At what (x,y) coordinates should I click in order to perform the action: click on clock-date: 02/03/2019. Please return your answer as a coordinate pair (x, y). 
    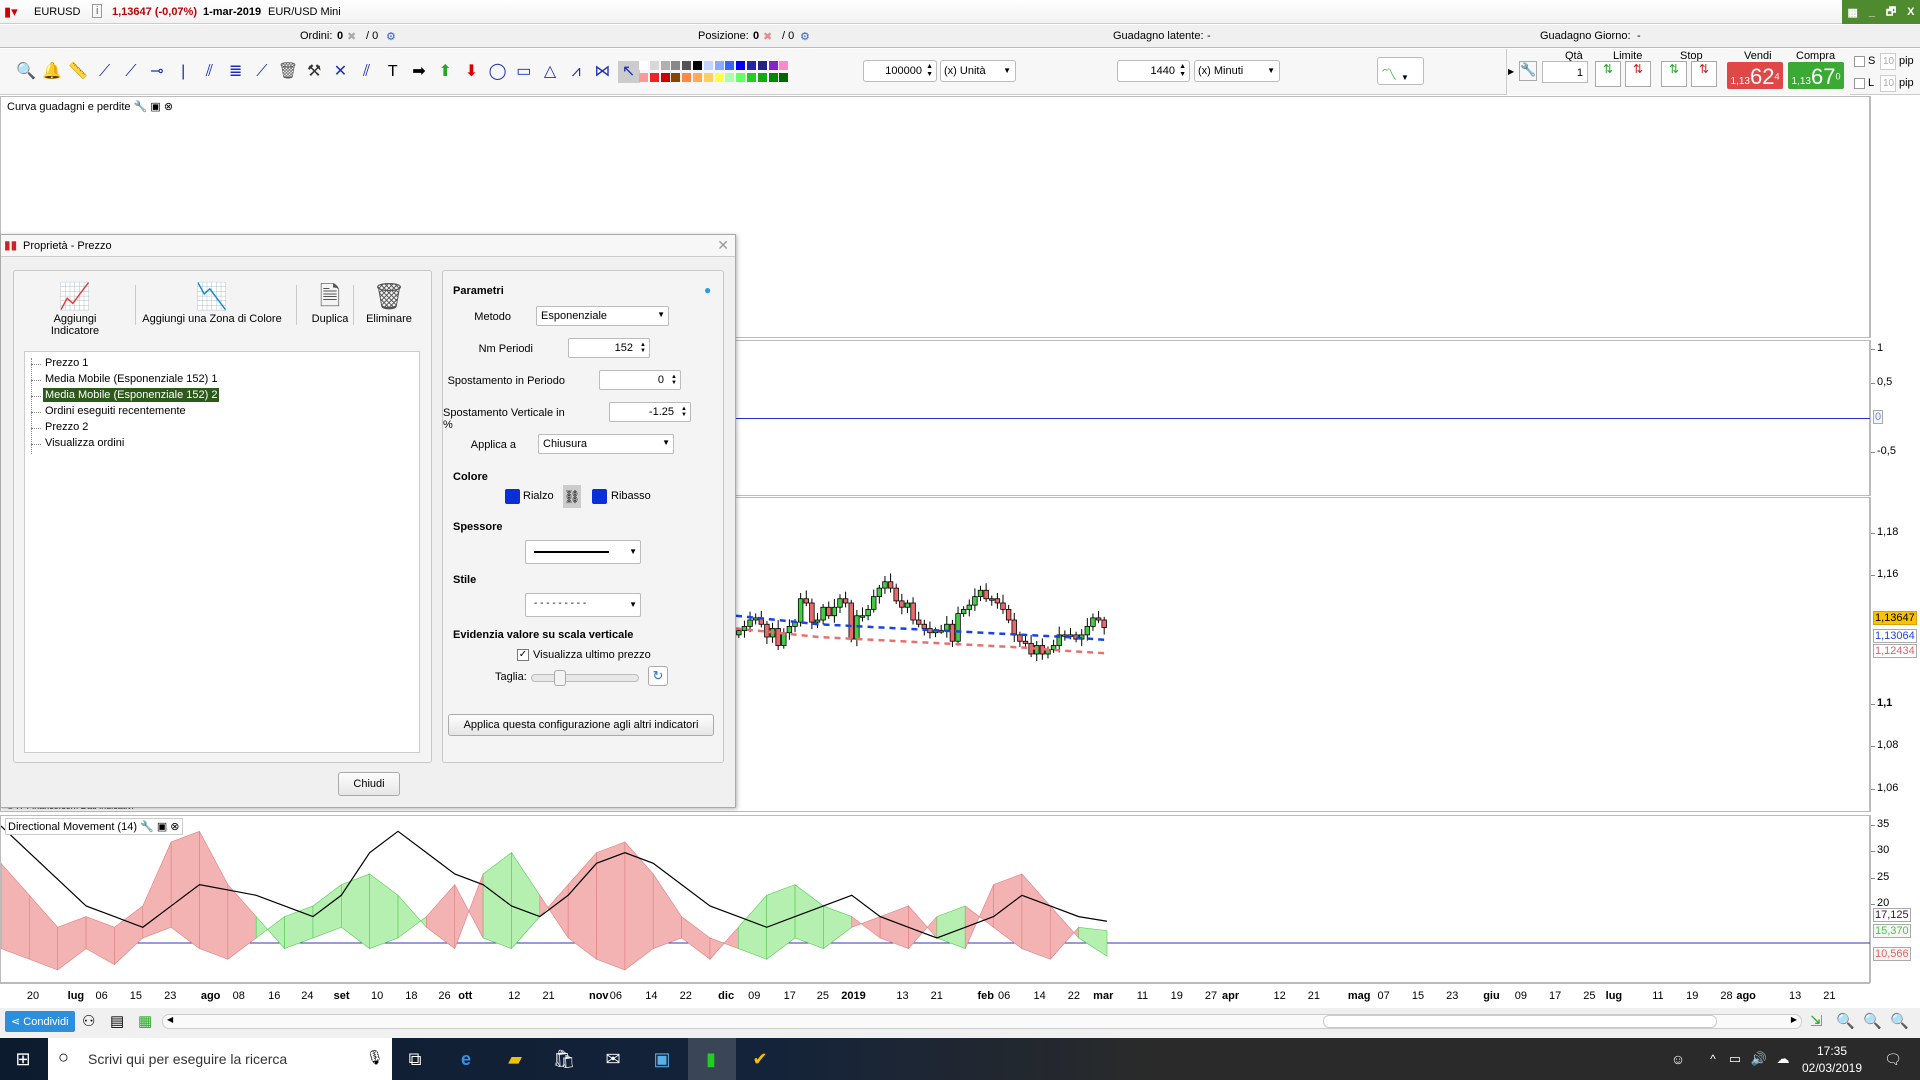
    Looking at the image, I should click on (1832, 1068).